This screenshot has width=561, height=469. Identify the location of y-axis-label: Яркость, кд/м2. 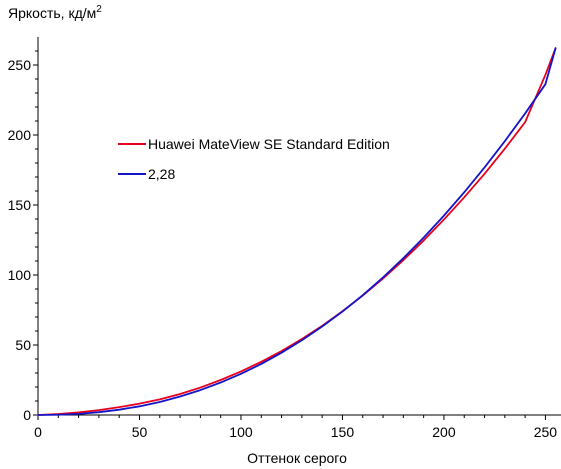
(55, 12).